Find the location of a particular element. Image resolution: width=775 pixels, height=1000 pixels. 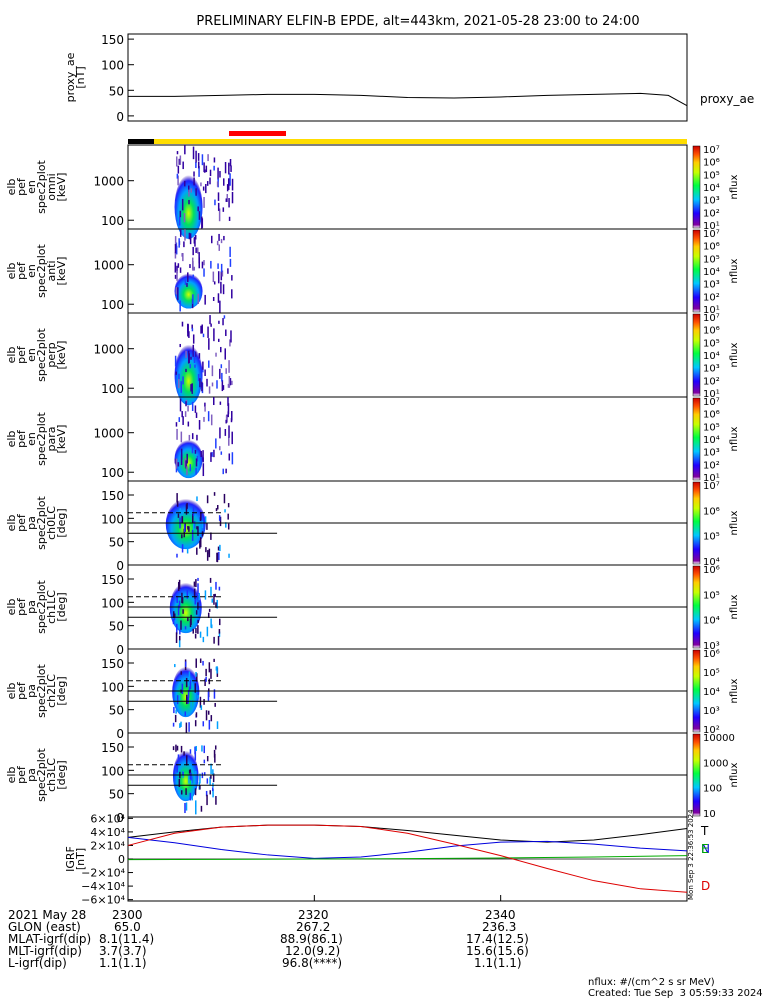

created-note: Created: Tue Sep 3 05:59:33 2024 is located at coordinates (675, 993).